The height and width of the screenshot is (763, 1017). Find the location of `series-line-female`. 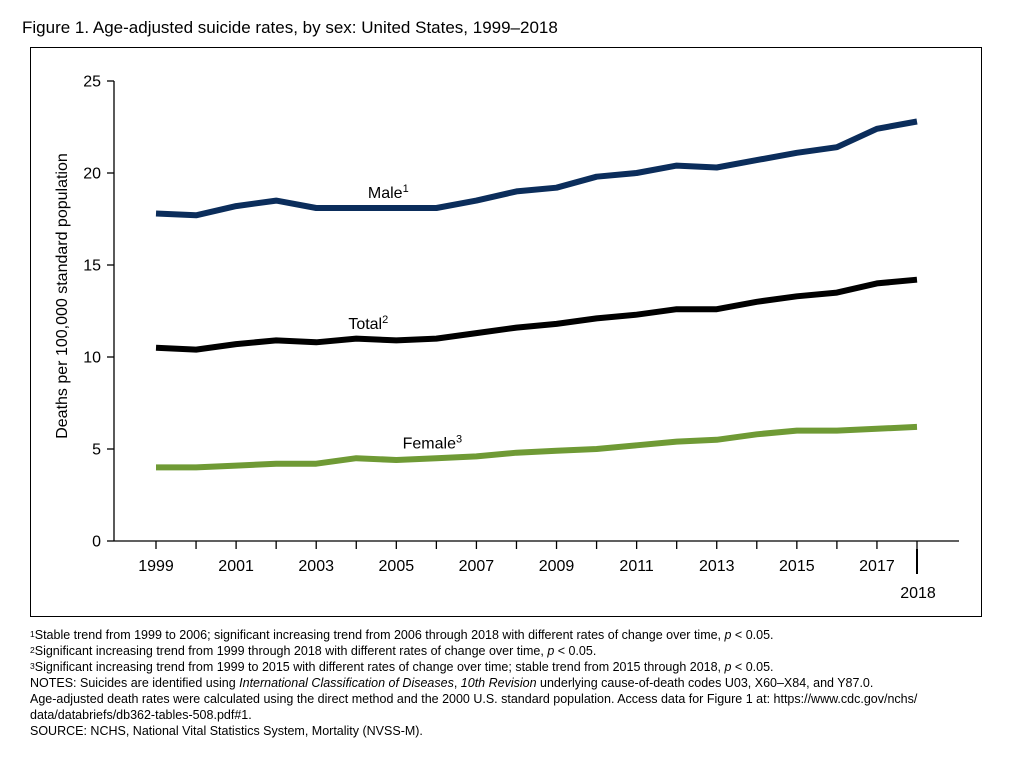

series-line-female is located at coordinates (537, 447).